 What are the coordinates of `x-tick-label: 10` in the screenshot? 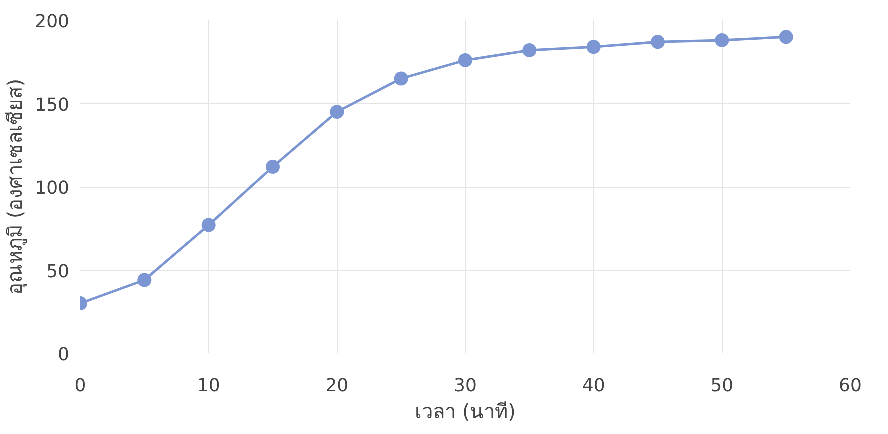 It's located at (208, 386).